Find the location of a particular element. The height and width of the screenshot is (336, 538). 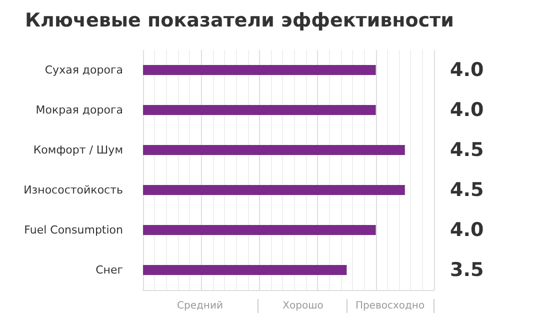

text: Средний is located at coordinates (200, 306).